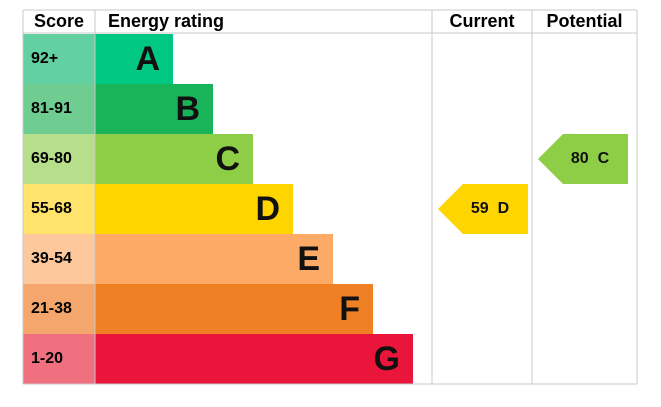 This screenshot has height=407, width=661. I want to click on score-label: 69-80, so click(51, 158).